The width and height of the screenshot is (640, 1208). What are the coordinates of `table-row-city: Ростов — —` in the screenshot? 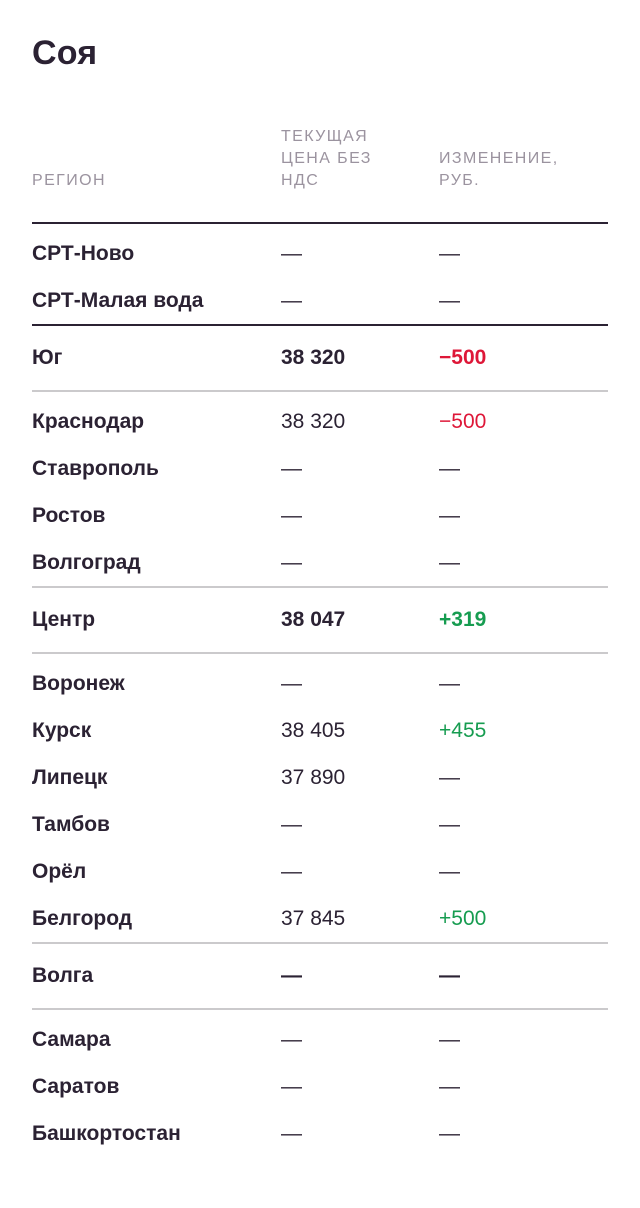 It's located at (320, 515).